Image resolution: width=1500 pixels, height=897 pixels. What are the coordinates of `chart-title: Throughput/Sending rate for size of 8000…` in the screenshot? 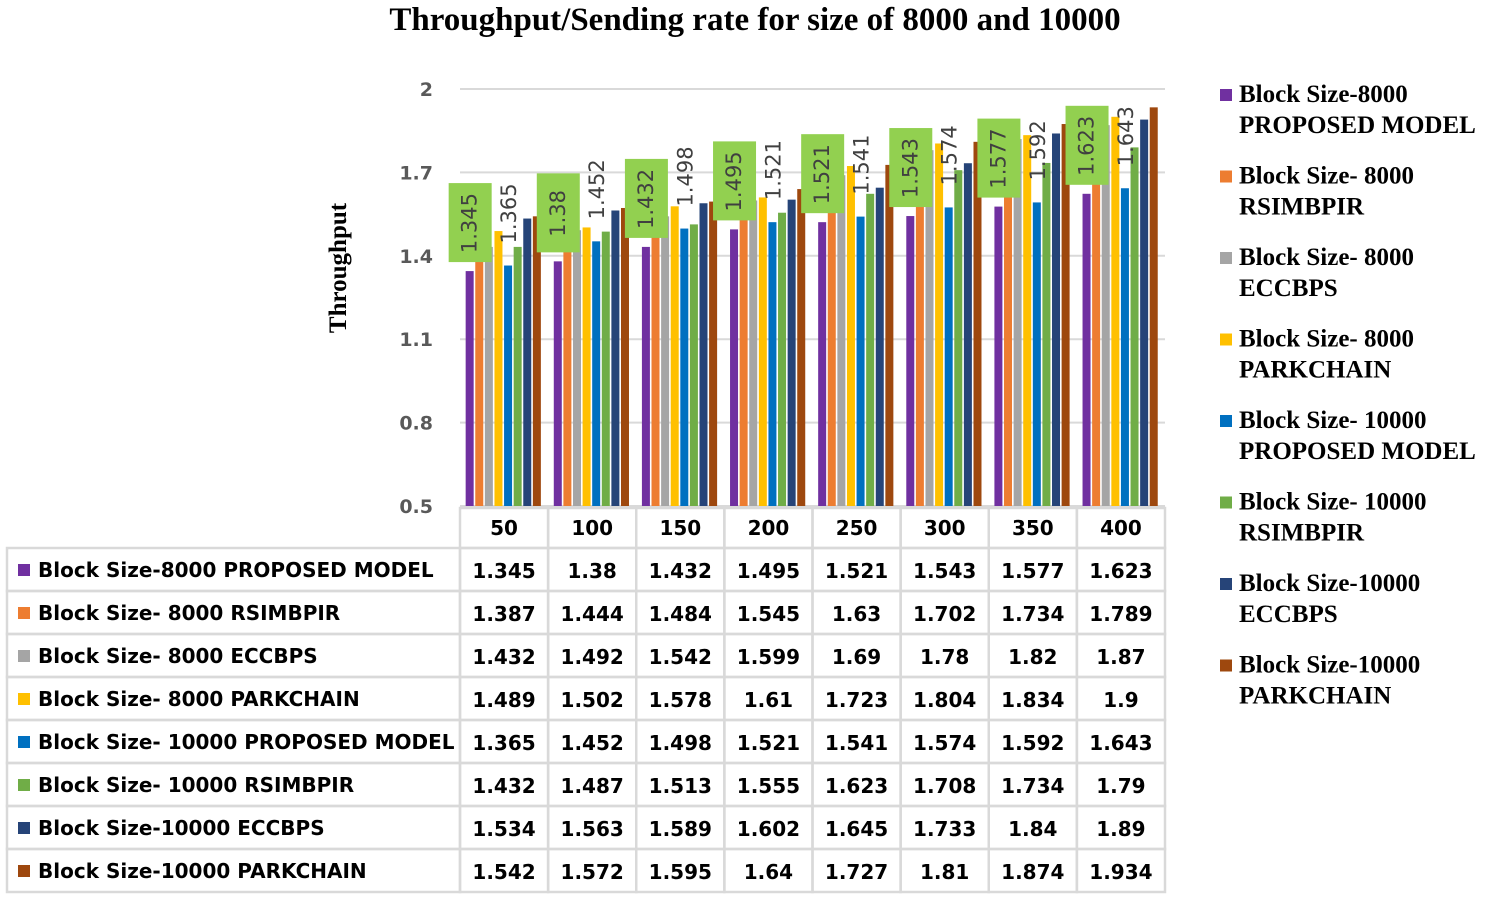 It's located at (754, 20).